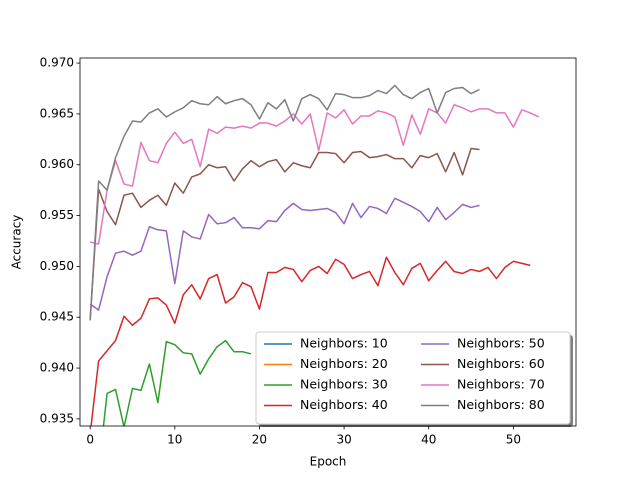 This screenshot has width=640, height=480. I want to click on x-axis-label: Epoch, so click(328, 462).